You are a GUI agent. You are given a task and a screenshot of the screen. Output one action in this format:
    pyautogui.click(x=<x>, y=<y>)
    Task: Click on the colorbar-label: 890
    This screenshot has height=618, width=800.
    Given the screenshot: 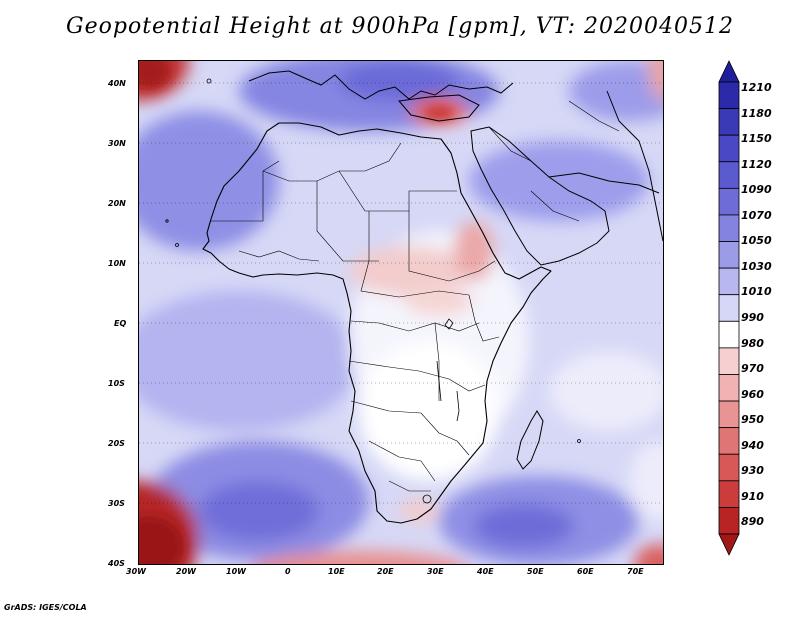 What is the action you would take?
    pyautogui.click(x=752, y=521)
    